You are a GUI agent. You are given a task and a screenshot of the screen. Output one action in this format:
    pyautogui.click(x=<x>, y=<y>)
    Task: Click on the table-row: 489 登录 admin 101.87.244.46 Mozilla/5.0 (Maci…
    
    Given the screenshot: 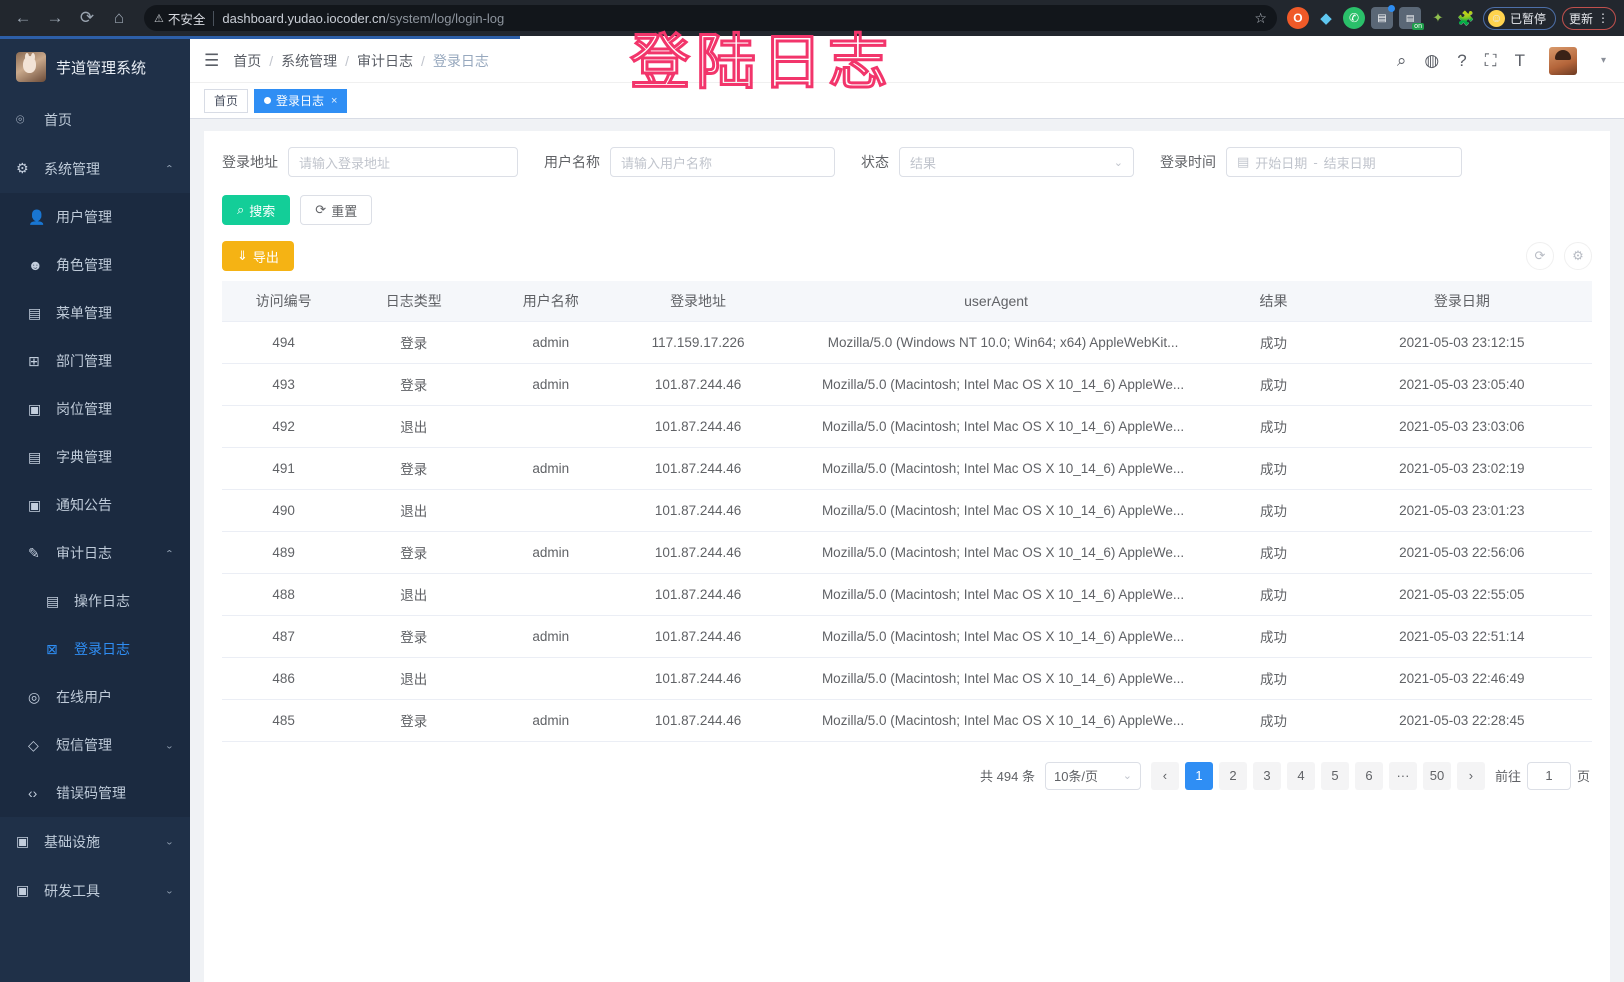 What is the action you would take?
    pyautogui.click(x=907, y=552)
    